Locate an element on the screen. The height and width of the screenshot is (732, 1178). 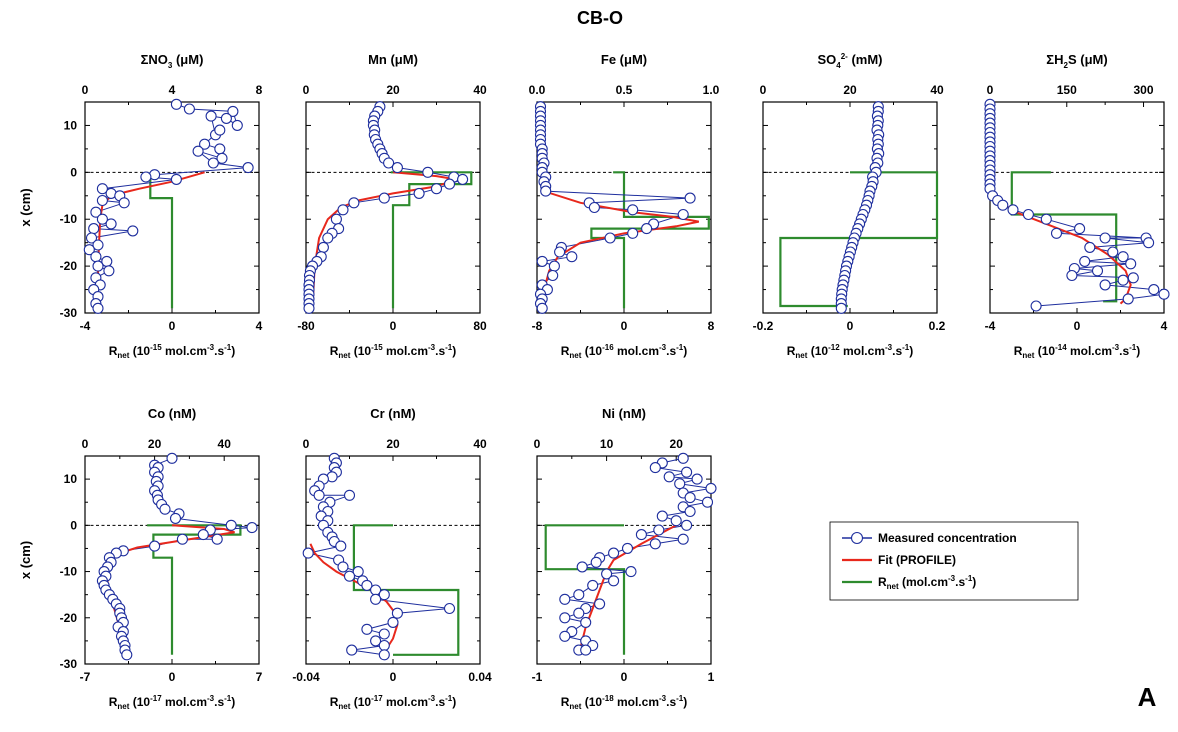
legend-measured-marker is located at coordinates (857, 538).